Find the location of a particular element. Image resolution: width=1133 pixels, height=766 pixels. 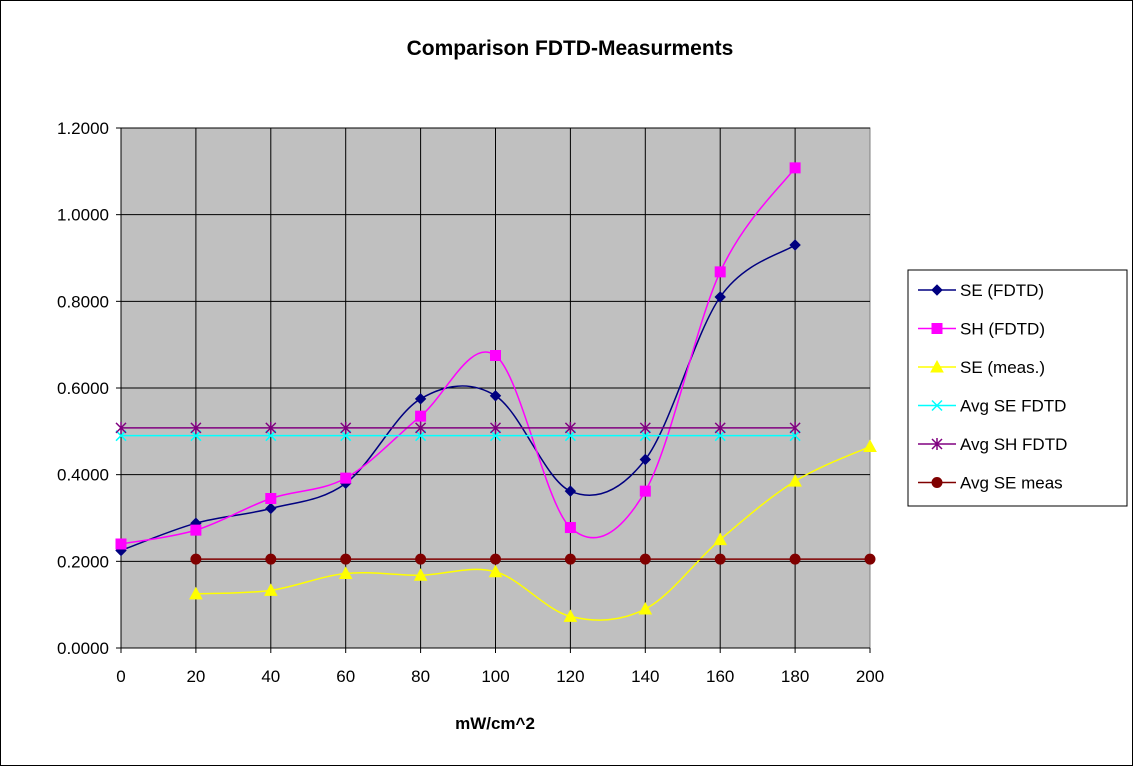

x-tick-label: 120 is located at coordinates (570, 676).